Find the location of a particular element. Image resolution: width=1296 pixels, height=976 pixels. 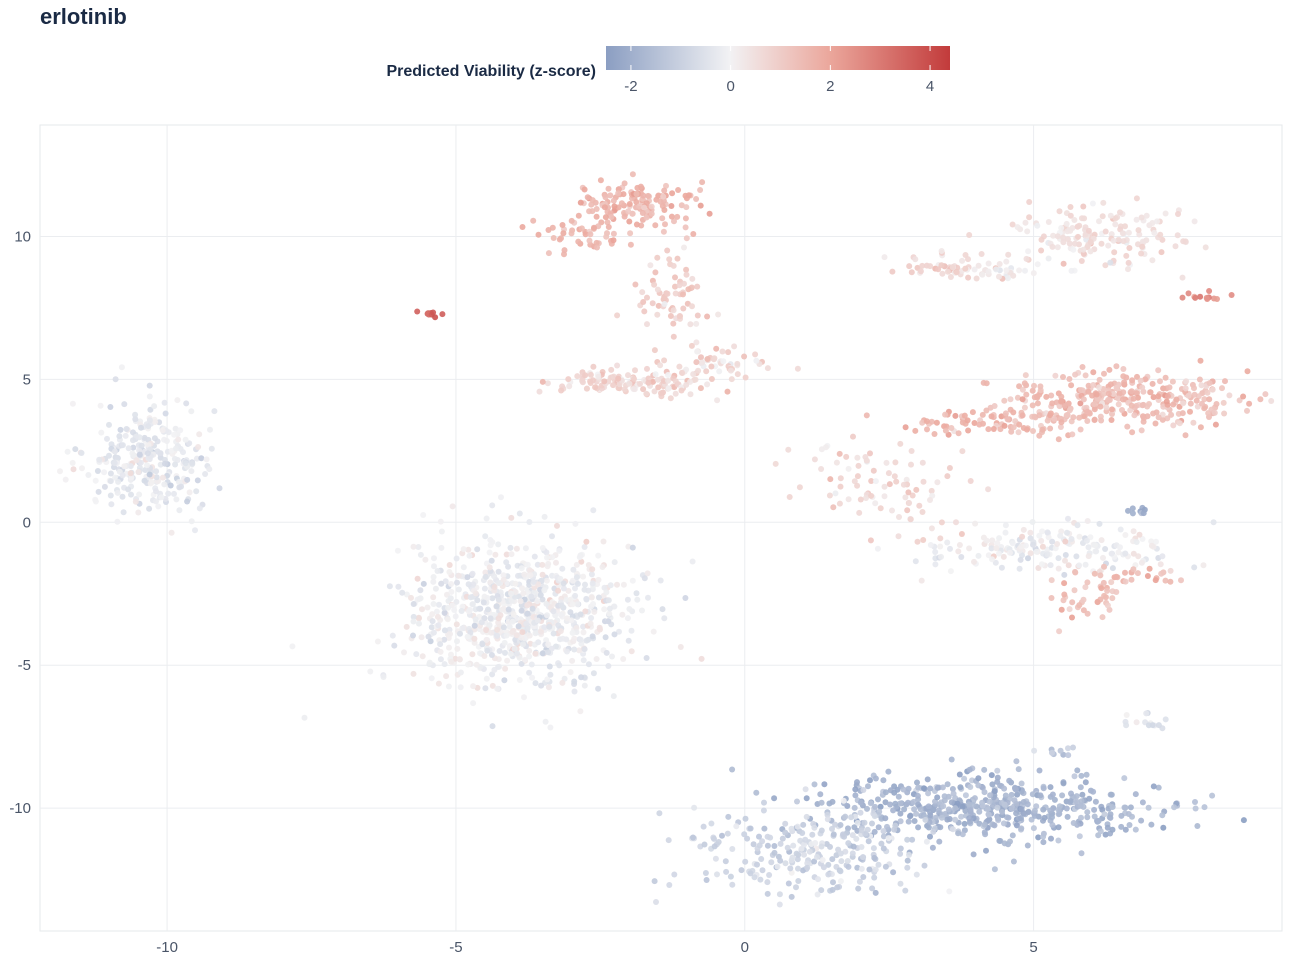

x-axis: -10 -5 0 5 is located at coordinates (597, 947).